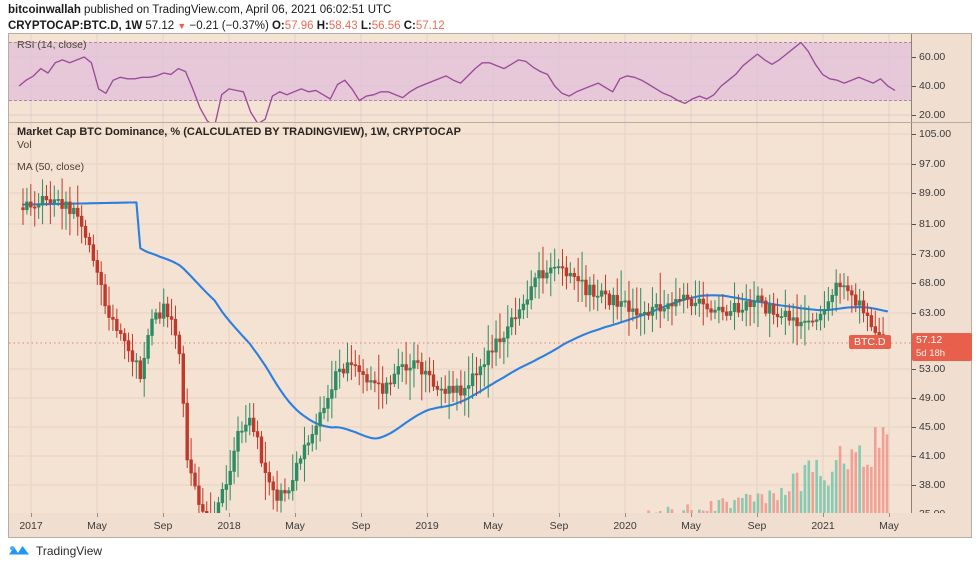 Image resolution: width=980 pixels, height=567 pixels. I want to click on price-badge-price: 57.12, so click(929, 340).